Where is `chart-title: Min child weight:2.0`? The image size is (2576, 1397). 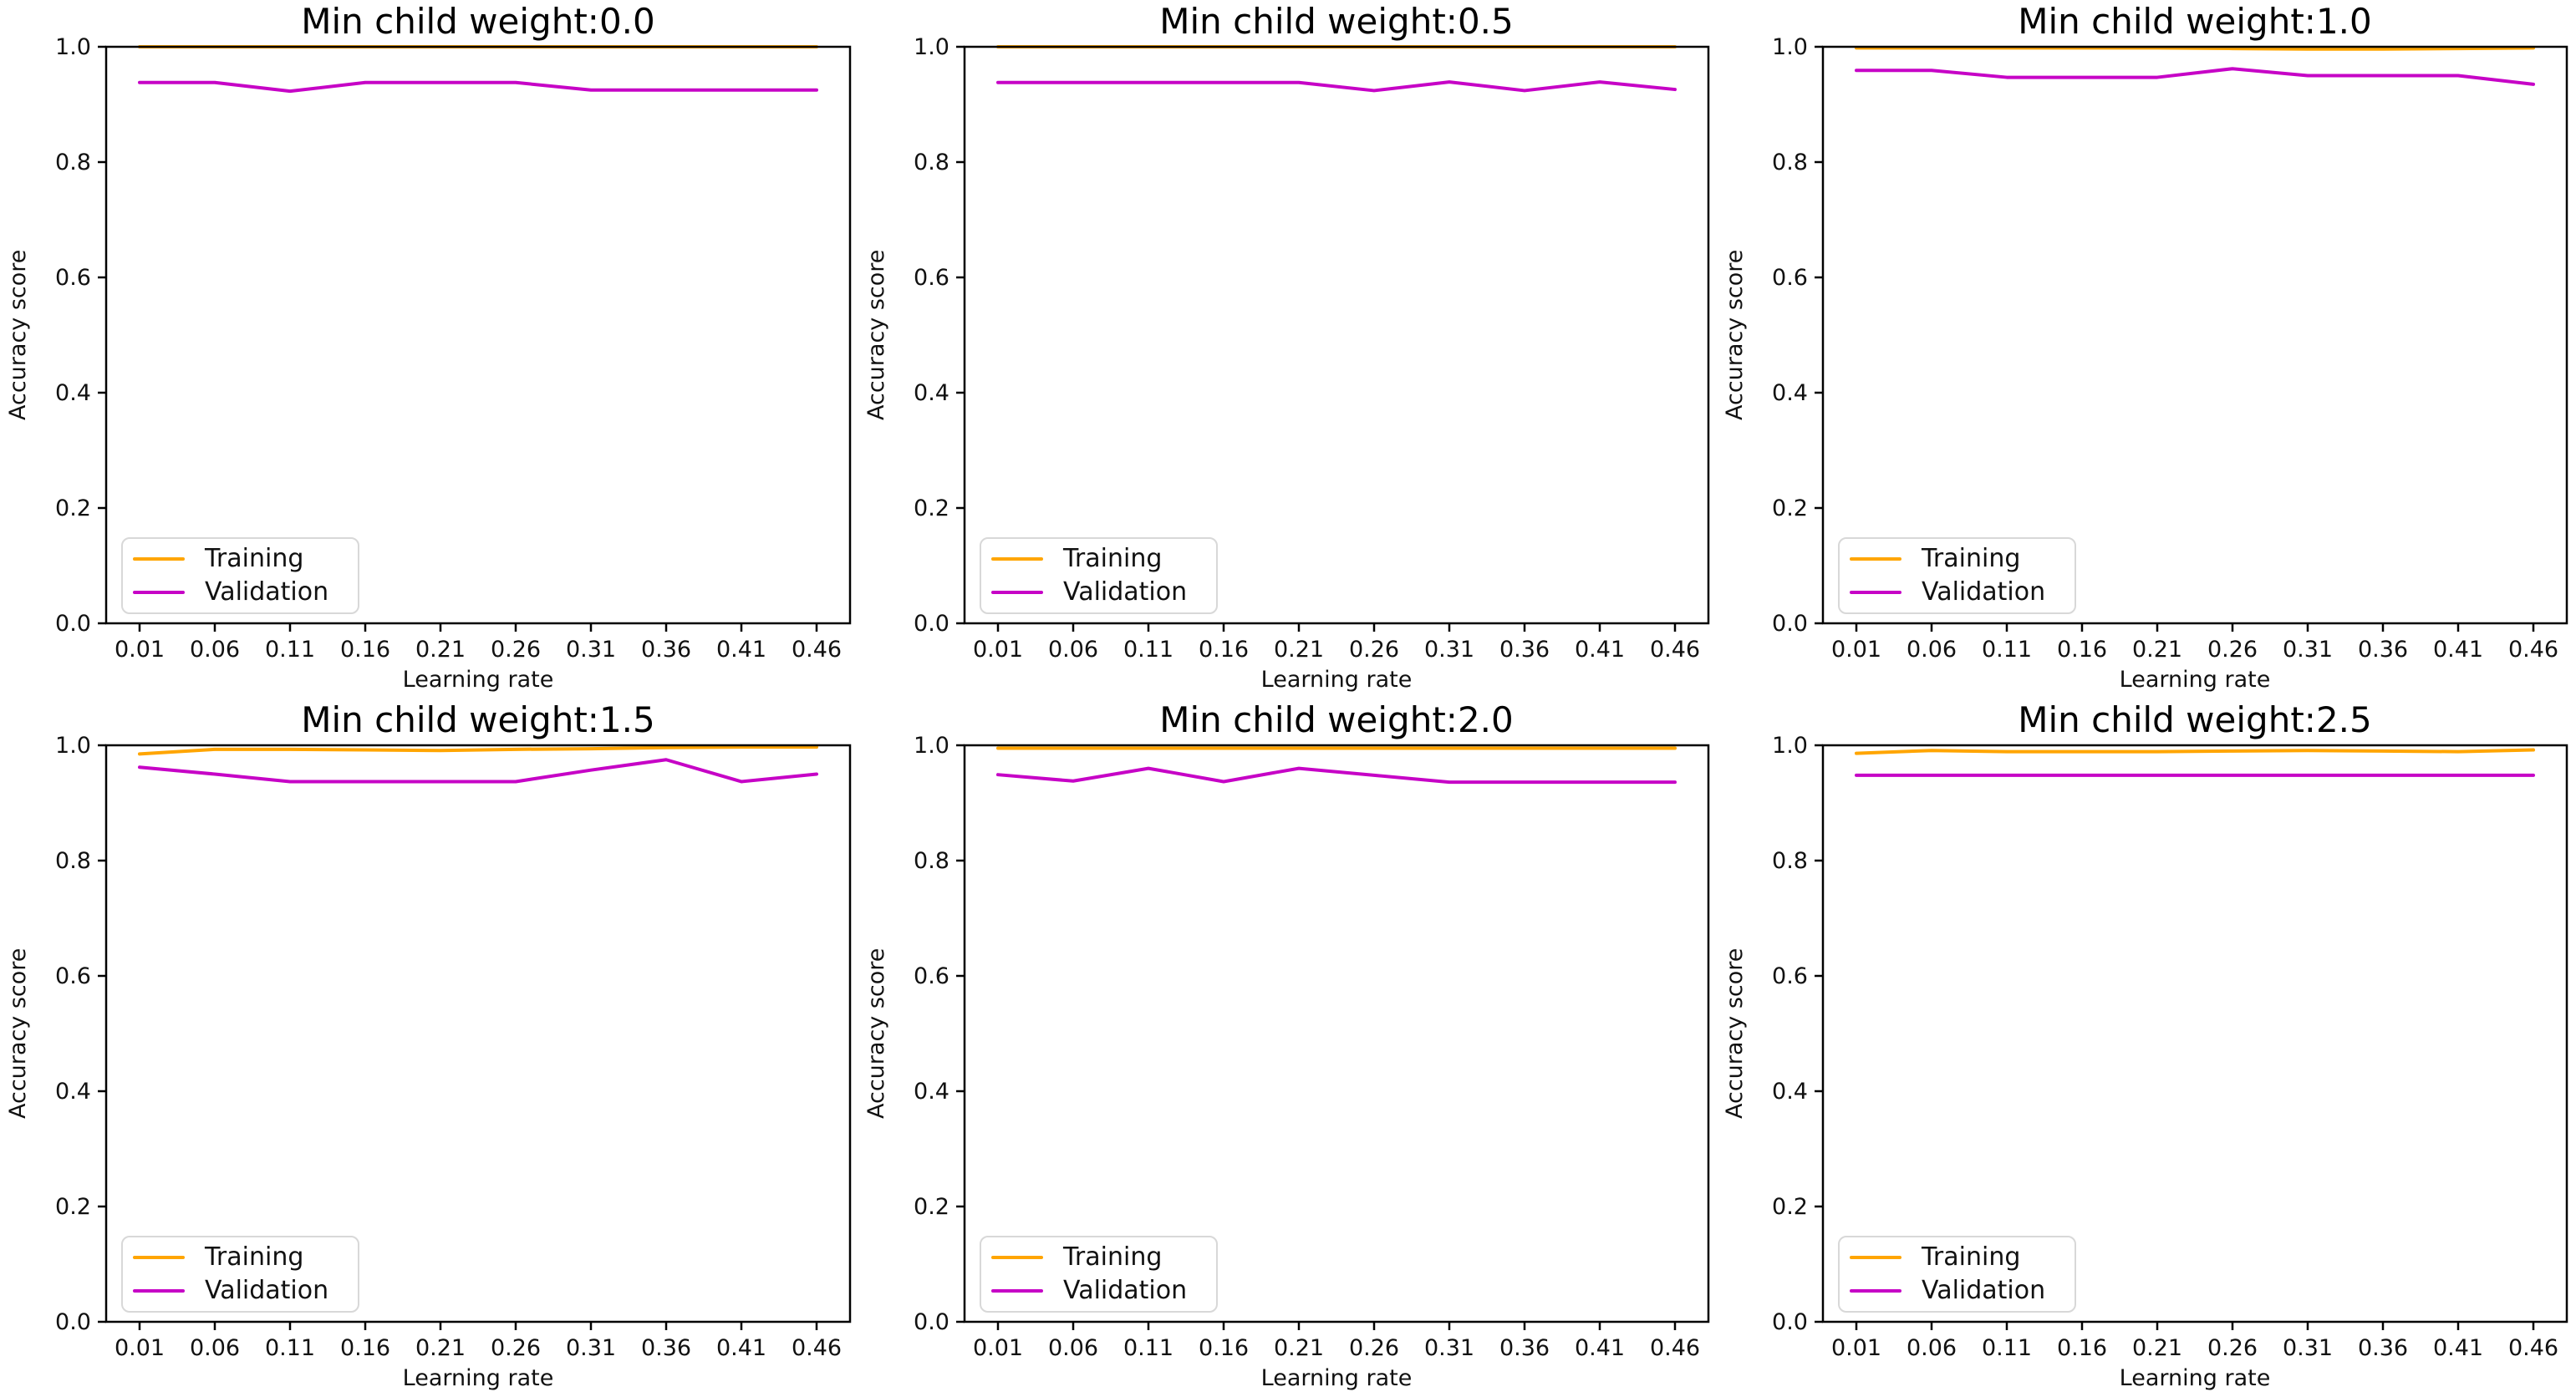 chart-title: Min child weight:2.0 is located at coordinates (1336, 720).